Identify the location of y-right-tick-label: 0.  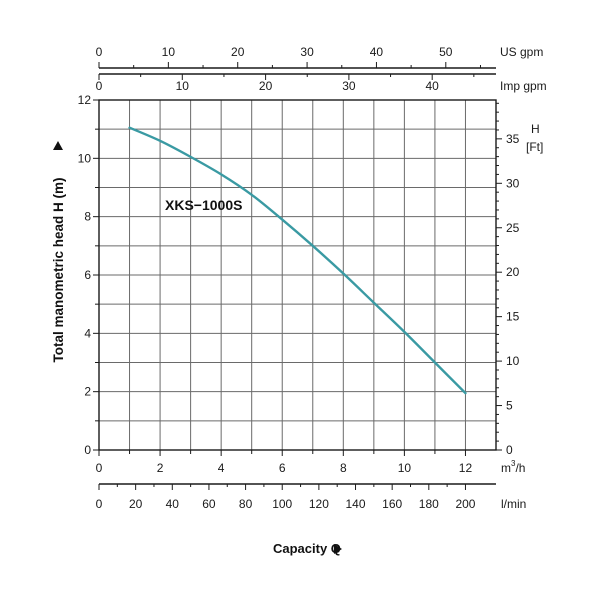
(509, 450).